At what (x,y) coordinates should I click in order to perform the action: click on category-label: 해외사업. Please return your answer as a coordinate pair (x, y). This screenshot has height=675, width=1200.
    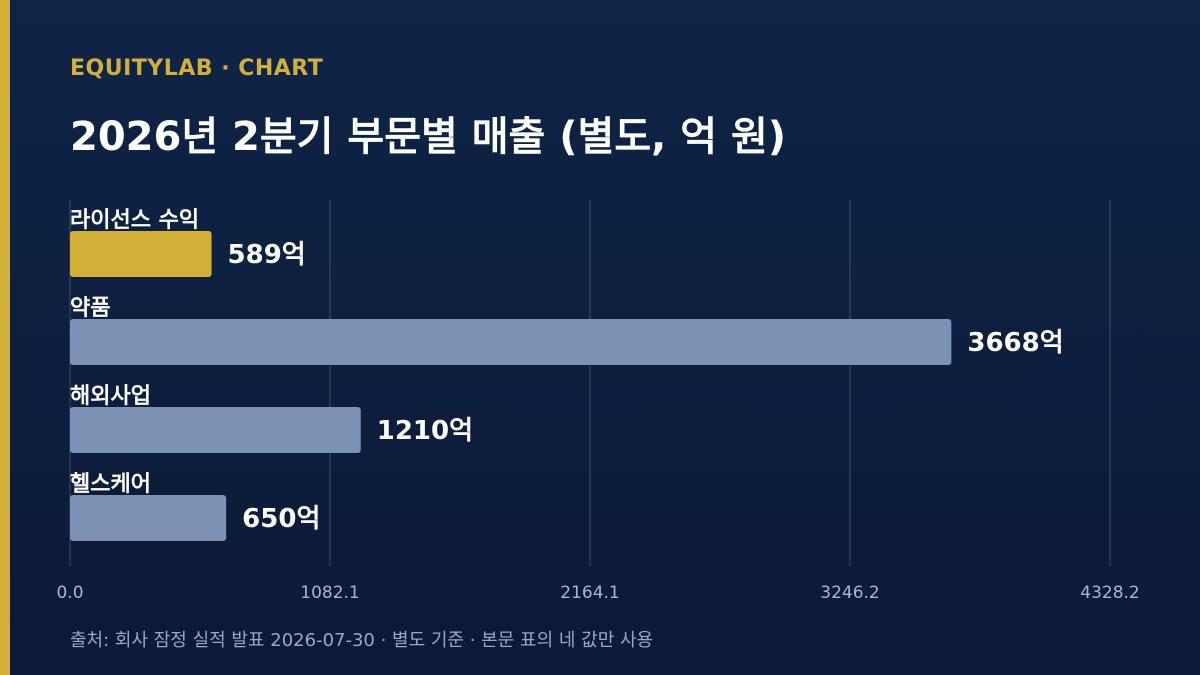
    Looking at the image, I should click on (110, 396).